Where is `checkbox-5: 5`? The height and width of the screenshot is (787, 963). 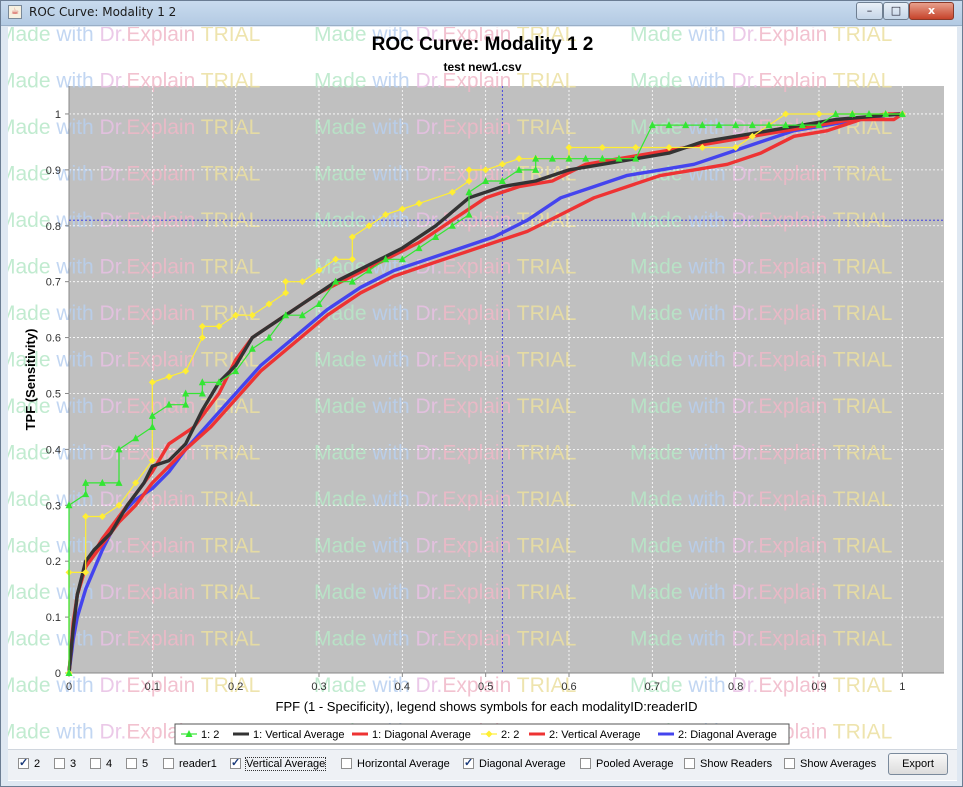 checkbox-5: 5 is located at coordinates (137, 765).